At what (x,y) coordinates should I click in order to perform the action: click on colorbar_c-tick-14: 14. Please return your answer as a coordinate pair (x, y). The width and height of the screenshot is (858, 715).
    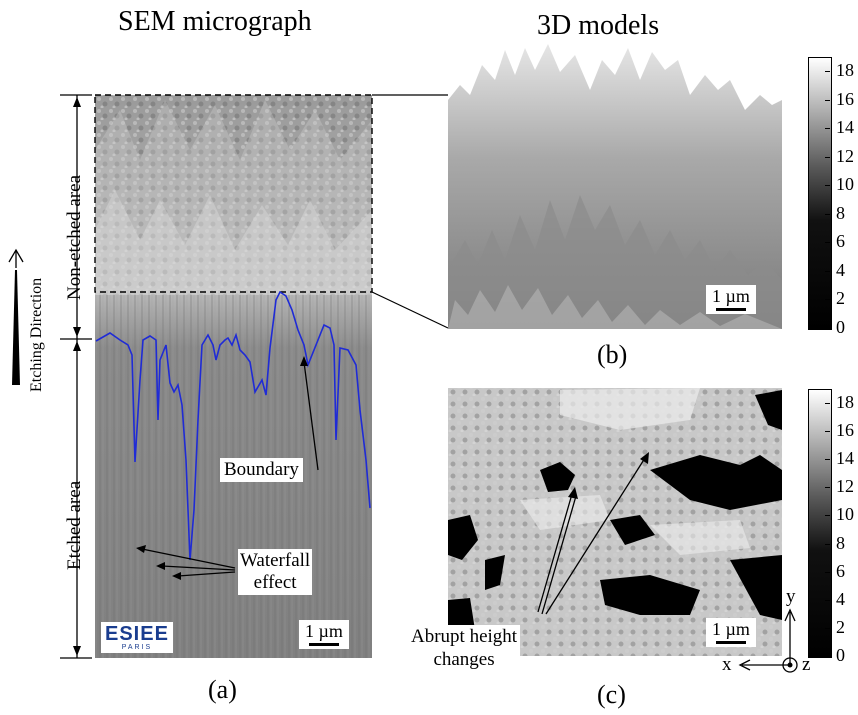
    Looking at the image, I should click on (845, 458).